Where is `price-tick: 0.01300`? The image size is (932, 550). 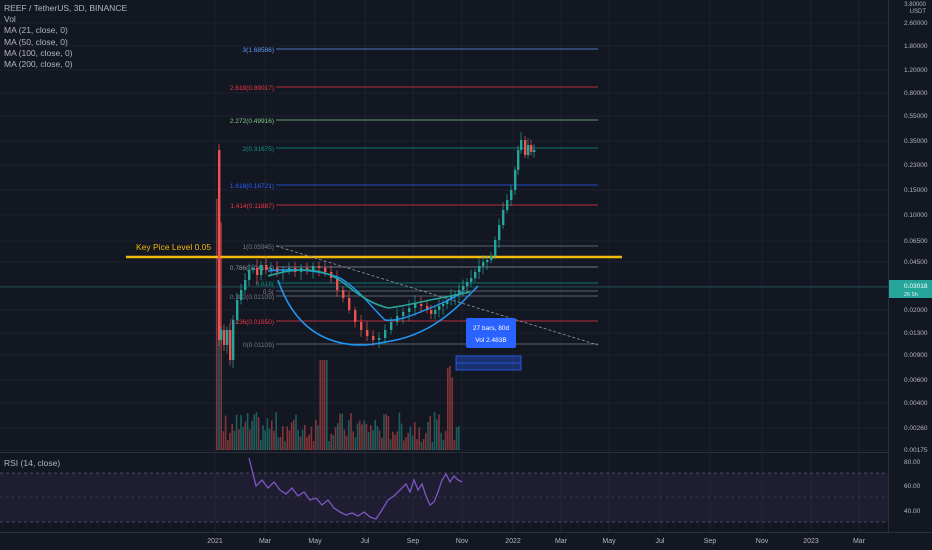
price-tick: 0.01300 is located at coordinates (916, 333).